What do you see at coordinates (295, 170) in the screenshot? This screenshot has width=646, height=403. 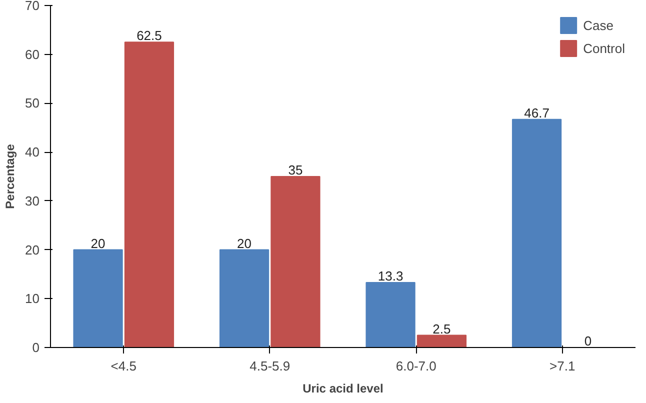 I see `data-label: 35` at bounding box center [295, 170].